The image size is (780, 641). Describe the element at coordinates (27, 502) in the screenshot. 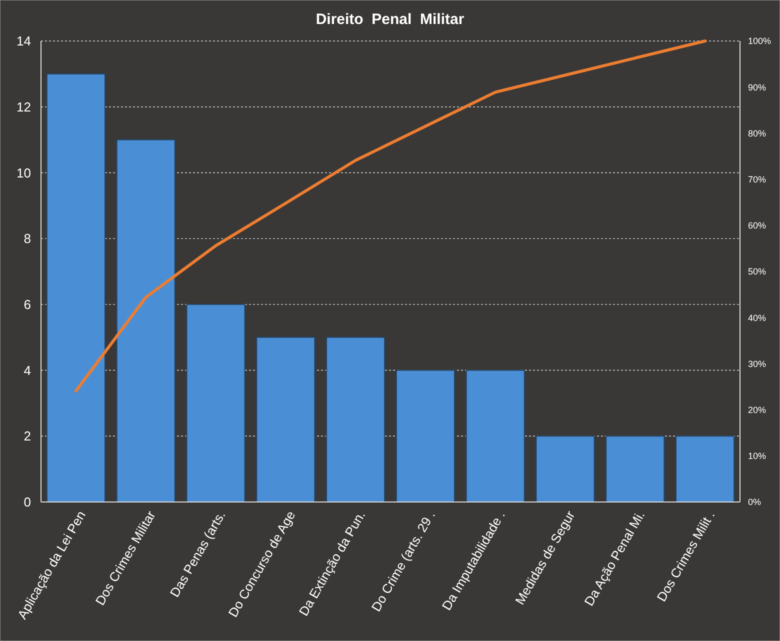

I see `y-tick-label: 0` at that location.